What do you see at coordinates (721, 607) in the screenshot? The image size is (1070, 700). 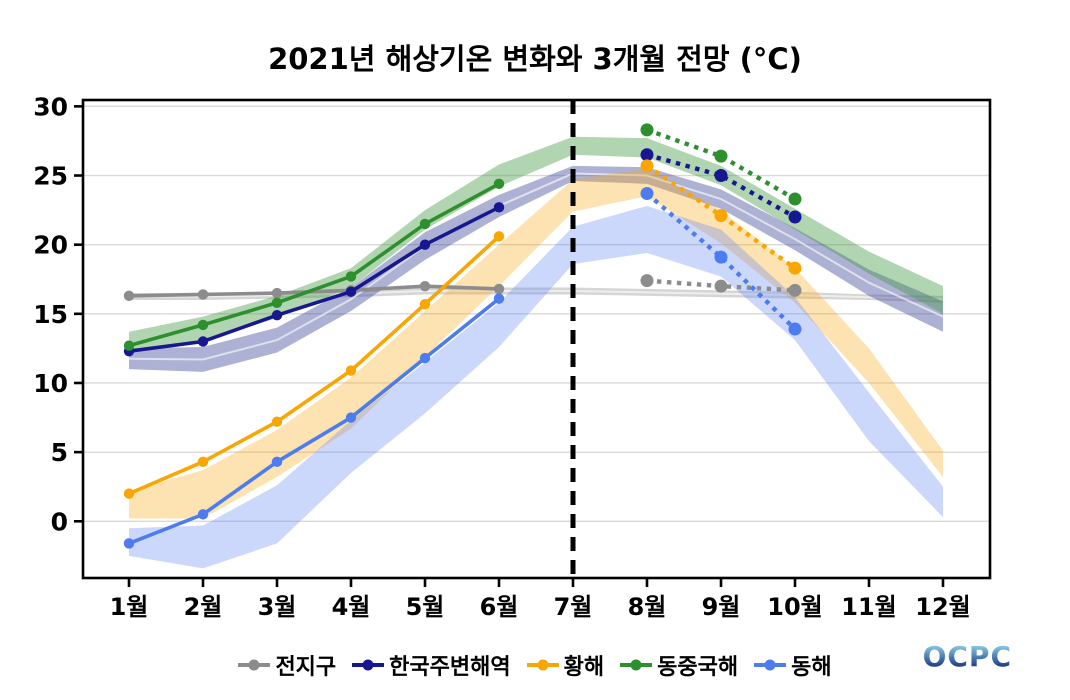 I see `x-tick-label: 9월` at bounding box center [721, 607].